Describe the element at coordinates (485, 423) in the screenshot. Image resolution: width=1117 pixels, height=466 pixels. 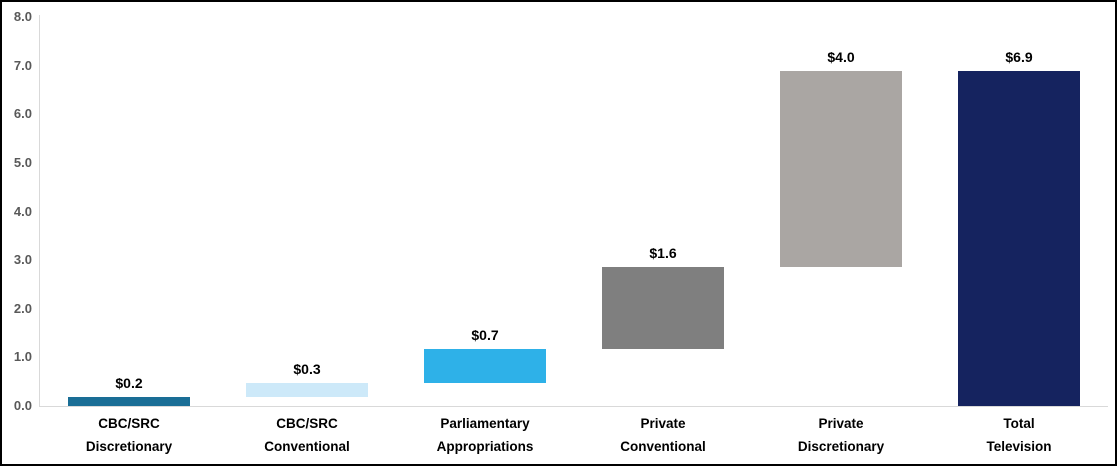
I see `x-axis-label-line: Parliamentary` at that location.